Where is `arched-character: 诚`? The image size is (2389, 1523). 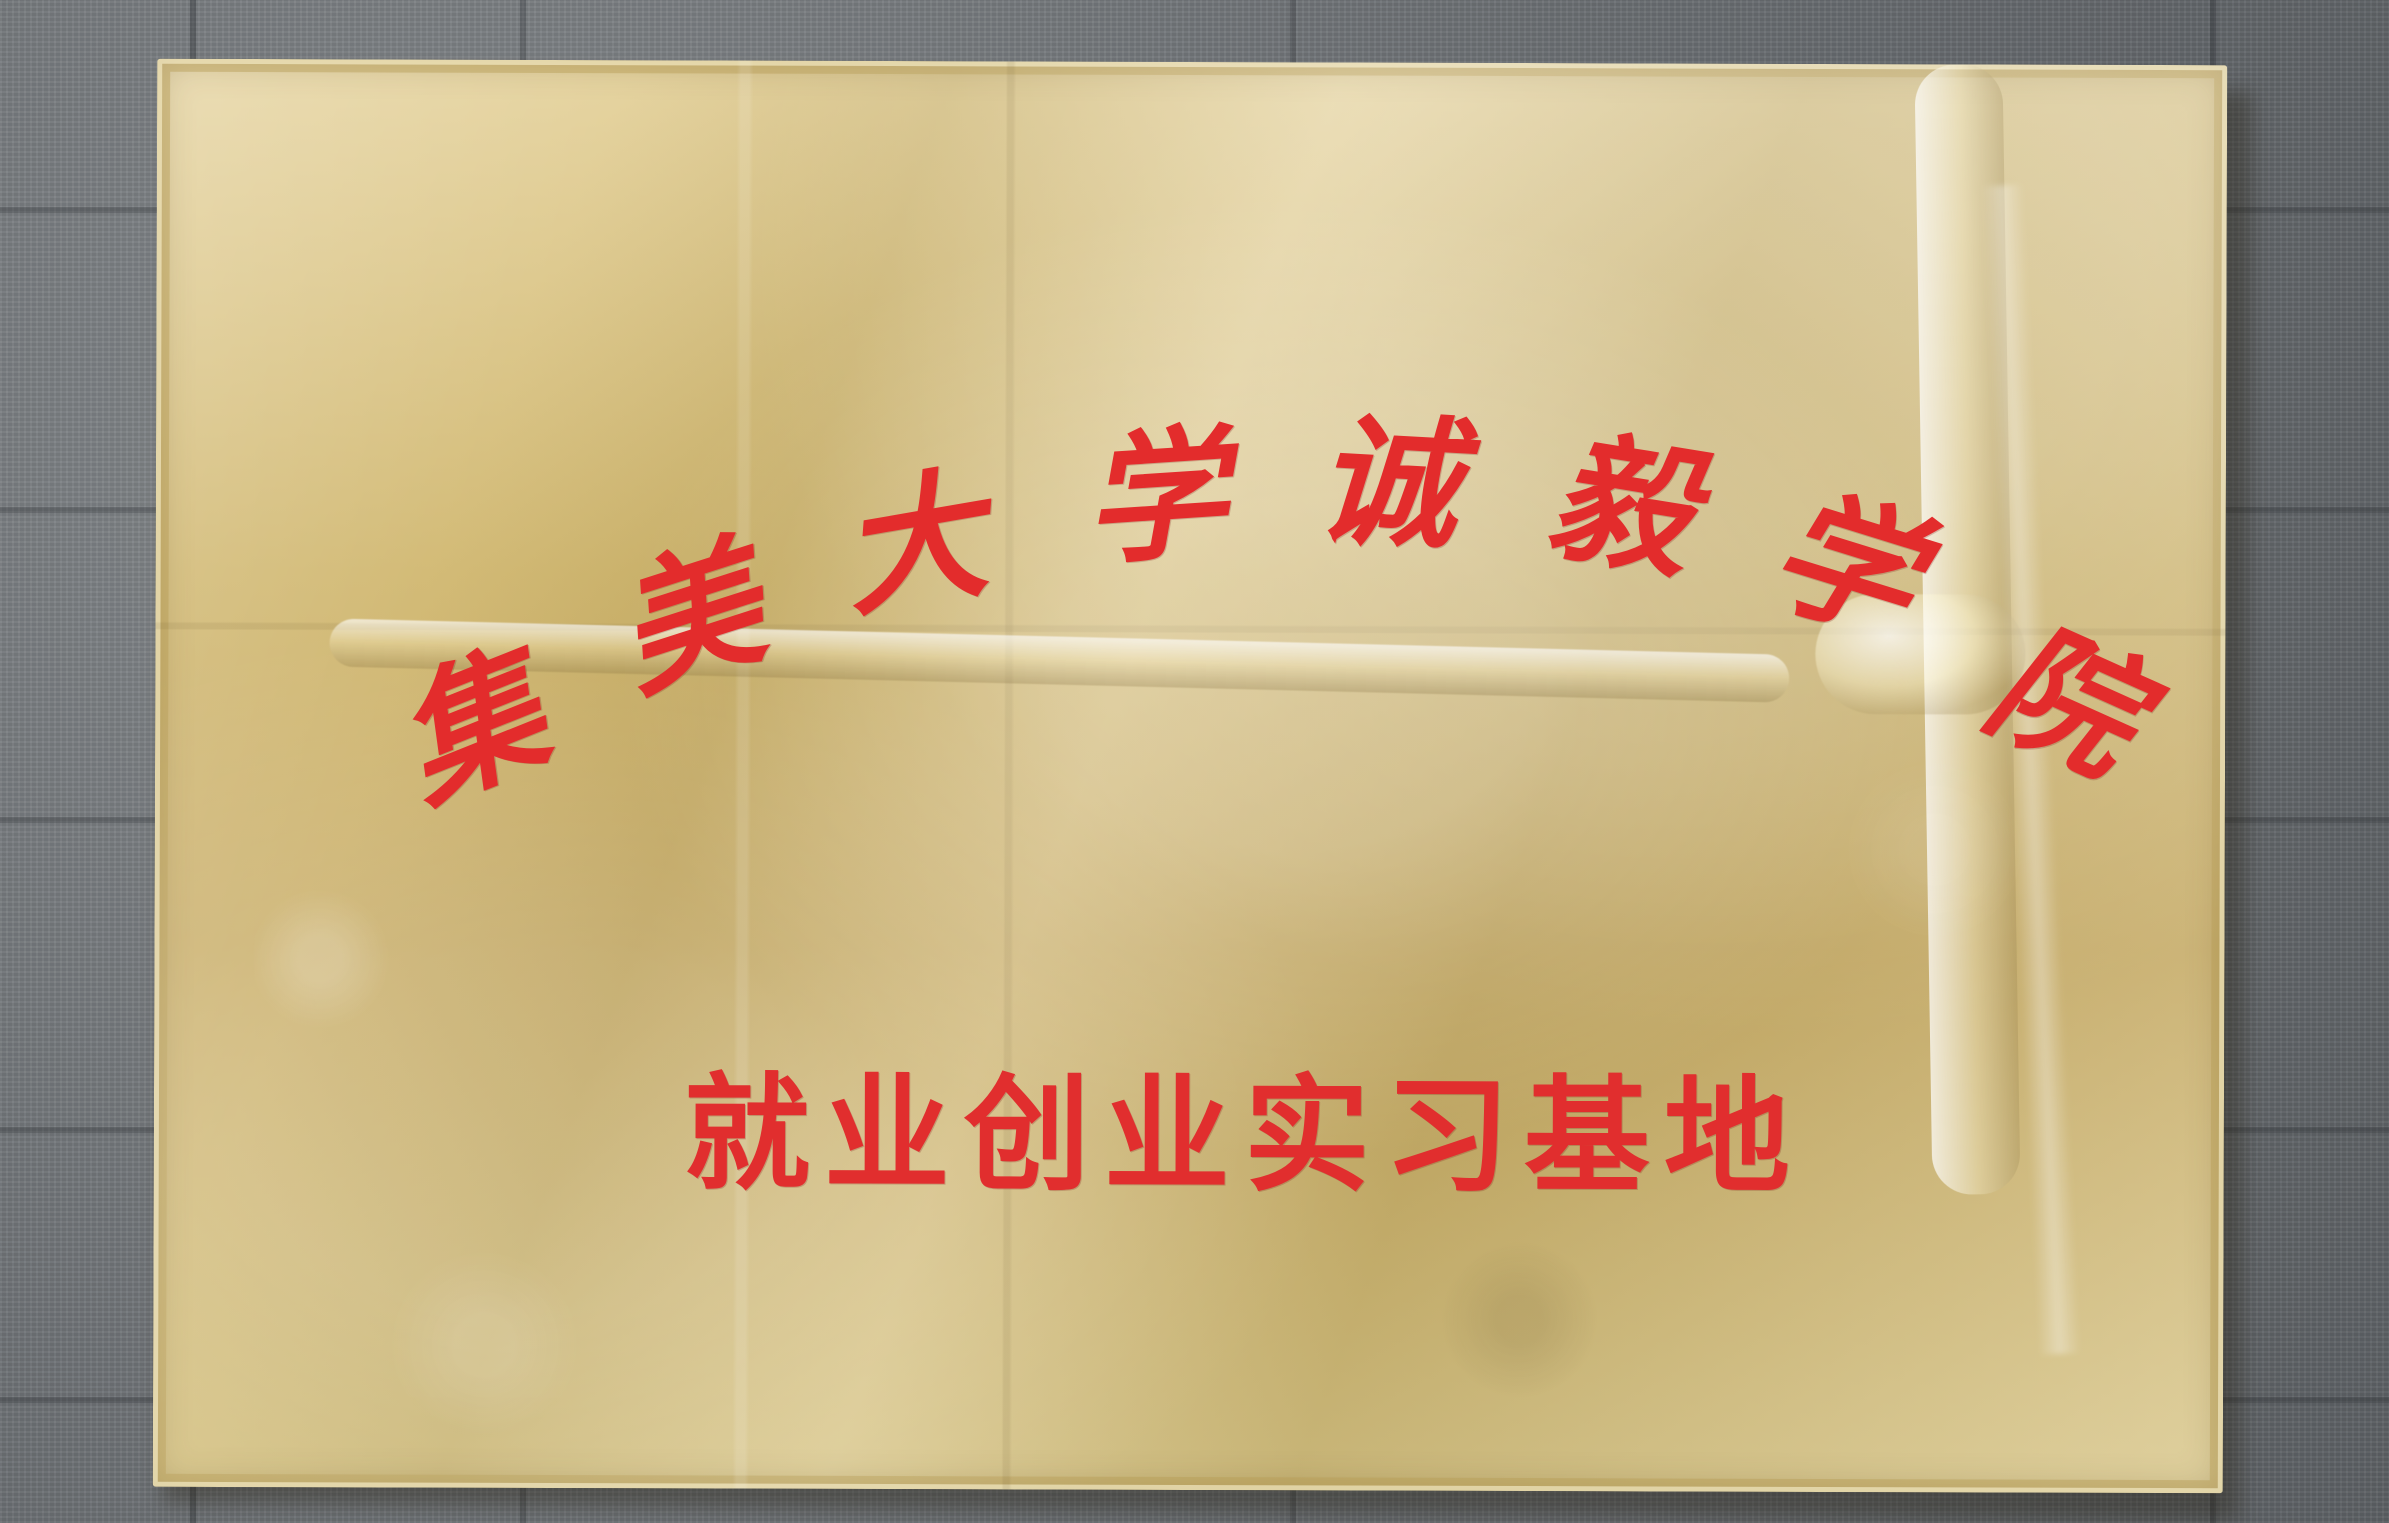 arched-character: 诚 is located at coordinates (1387, 483).